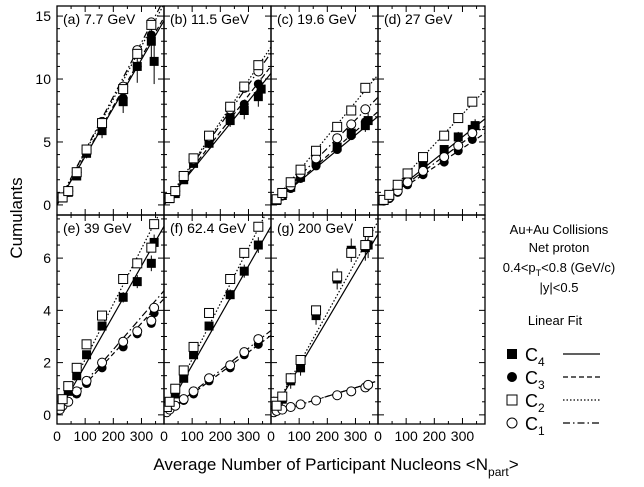 The width and height of the screenshot is (644, 487). Describe the element at coordinates (430, 329) in the screenshot. I see `panel-h: 0 100 200 300` at that location.